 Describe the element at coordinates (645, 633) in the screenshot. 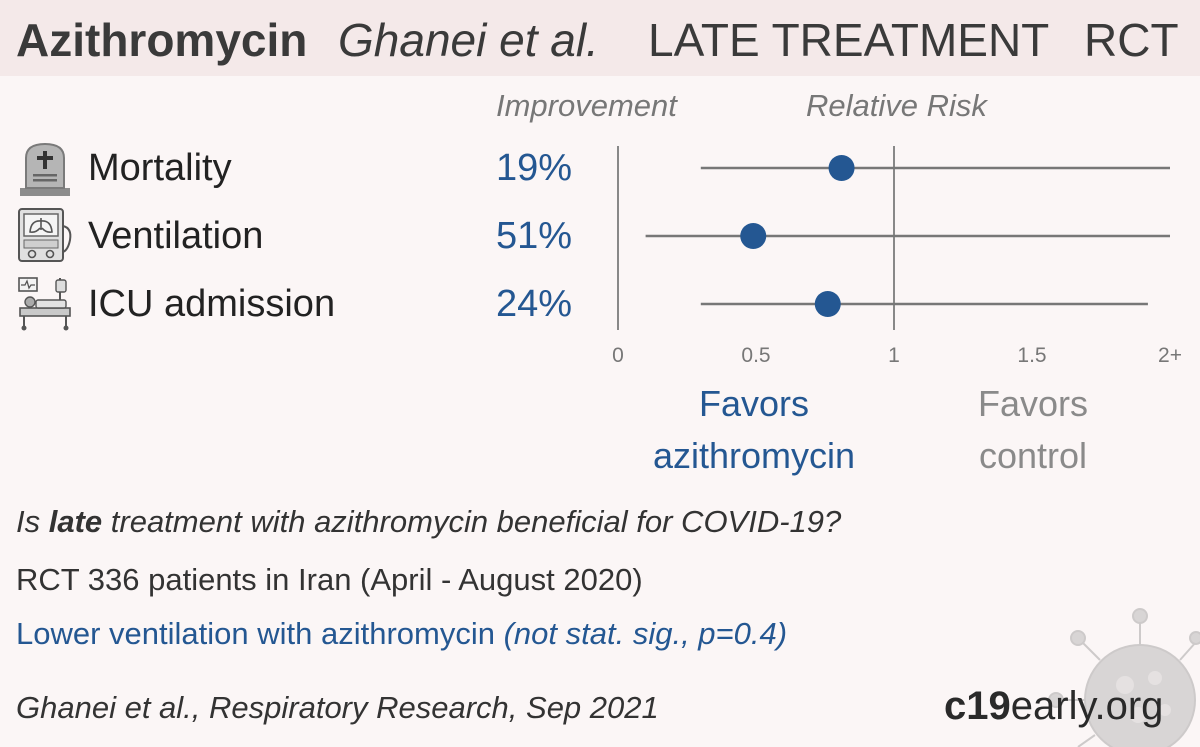

I see `result-detail: (not stat. sig., p=0.4)` at that location.